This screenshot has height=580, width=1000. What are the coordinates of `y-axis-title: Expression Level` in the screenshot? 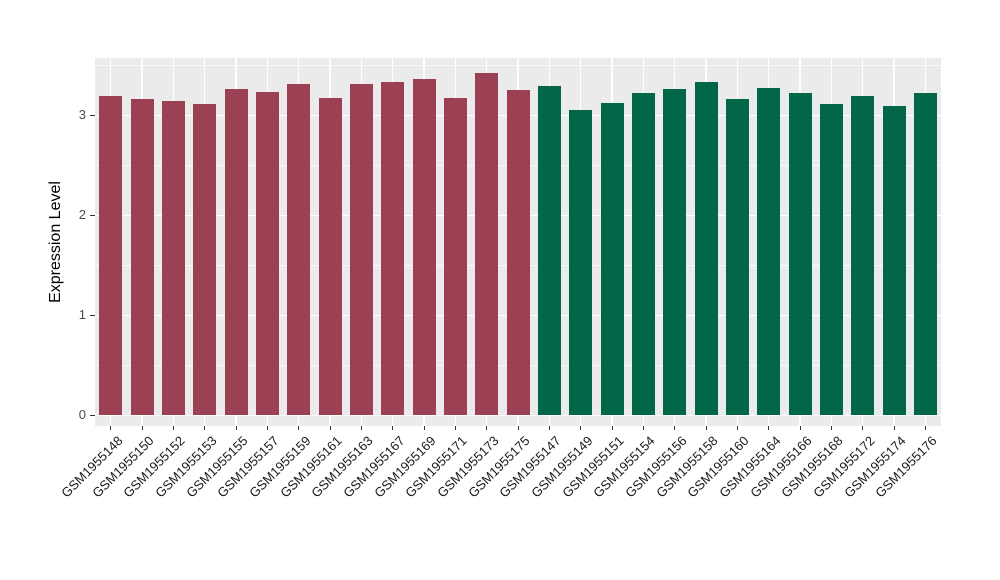 It's located at (55, 242).